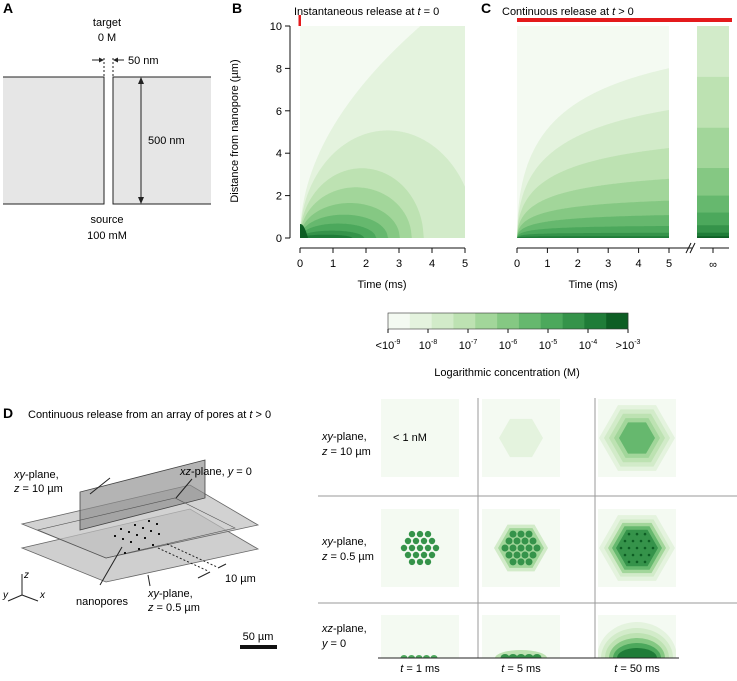  Describe the element at coordinates (115, 60) in the screenshot. I see `pore-arrowhead-right` at that location.